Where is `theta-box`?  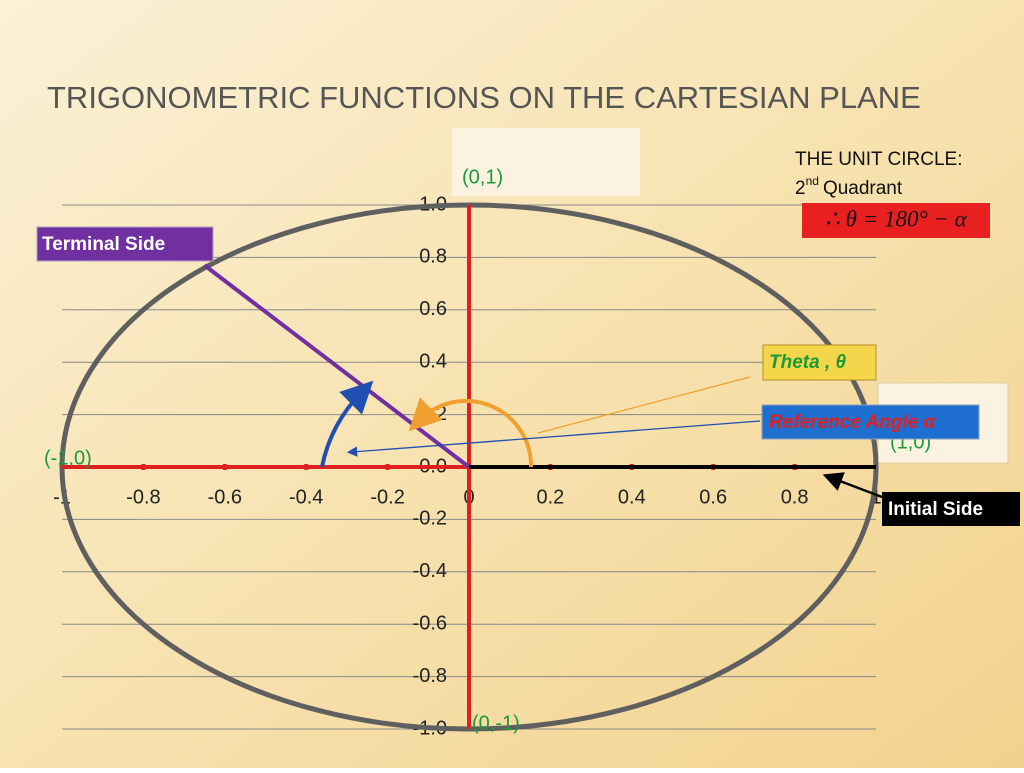 theta-box is located at coordinates (819, 362).